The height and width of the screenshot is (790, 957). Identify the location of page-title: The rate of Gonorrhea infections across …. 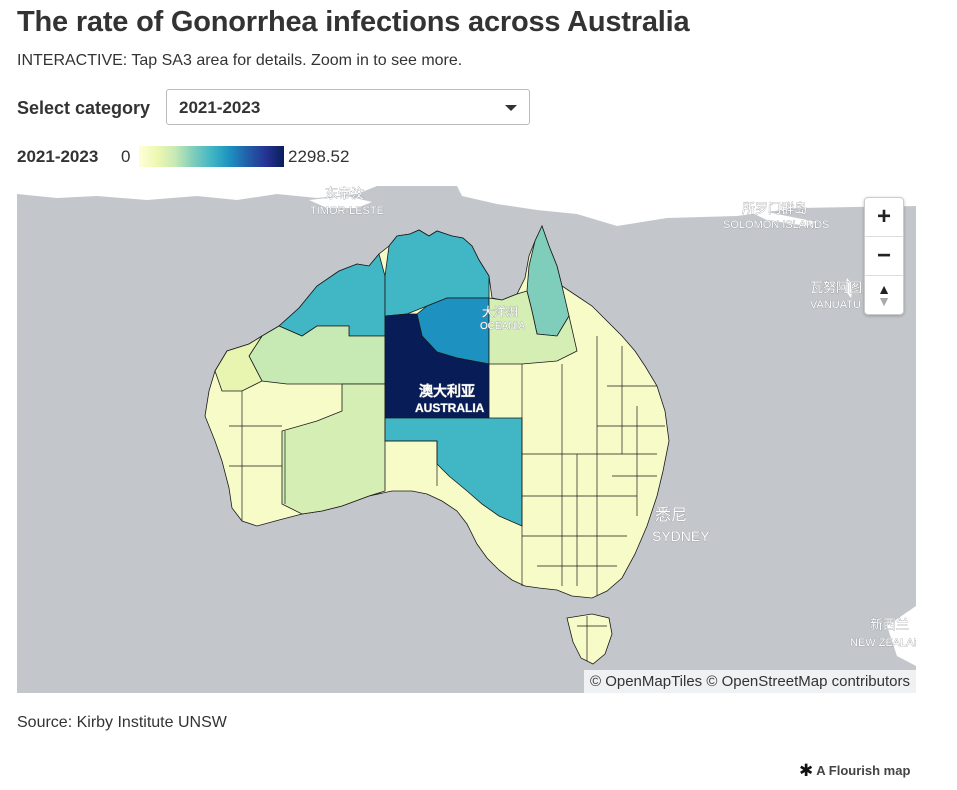
(353, 22).